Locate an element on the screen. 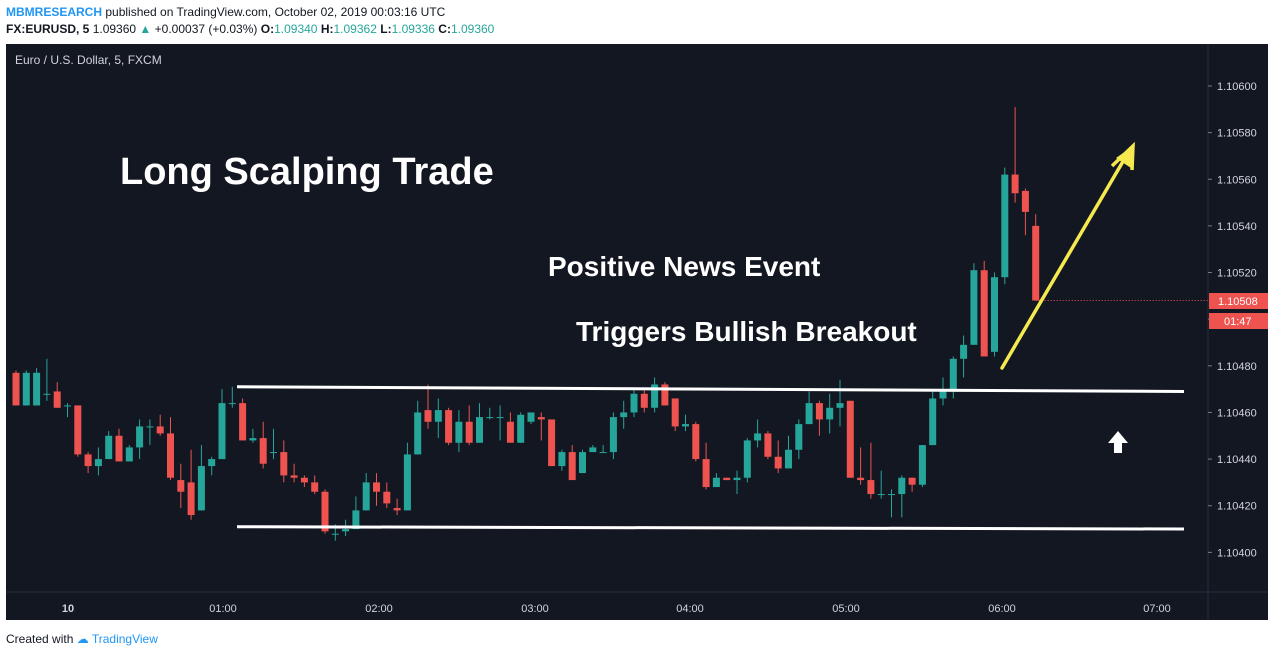 The height and width of the screenshot is (658, 1274). x-tick-label: 05:00 is located at coordinates (846, 609).